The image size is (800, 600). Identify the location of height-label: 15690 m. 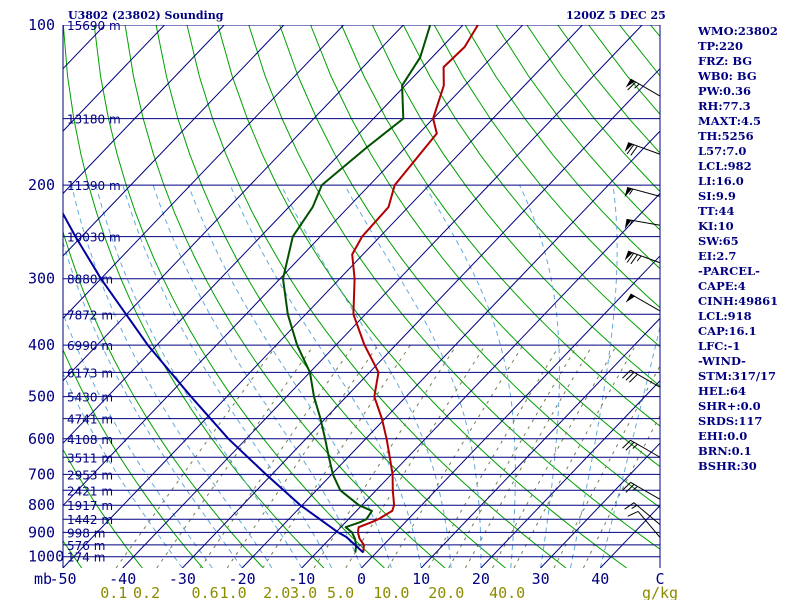
(94, 26).